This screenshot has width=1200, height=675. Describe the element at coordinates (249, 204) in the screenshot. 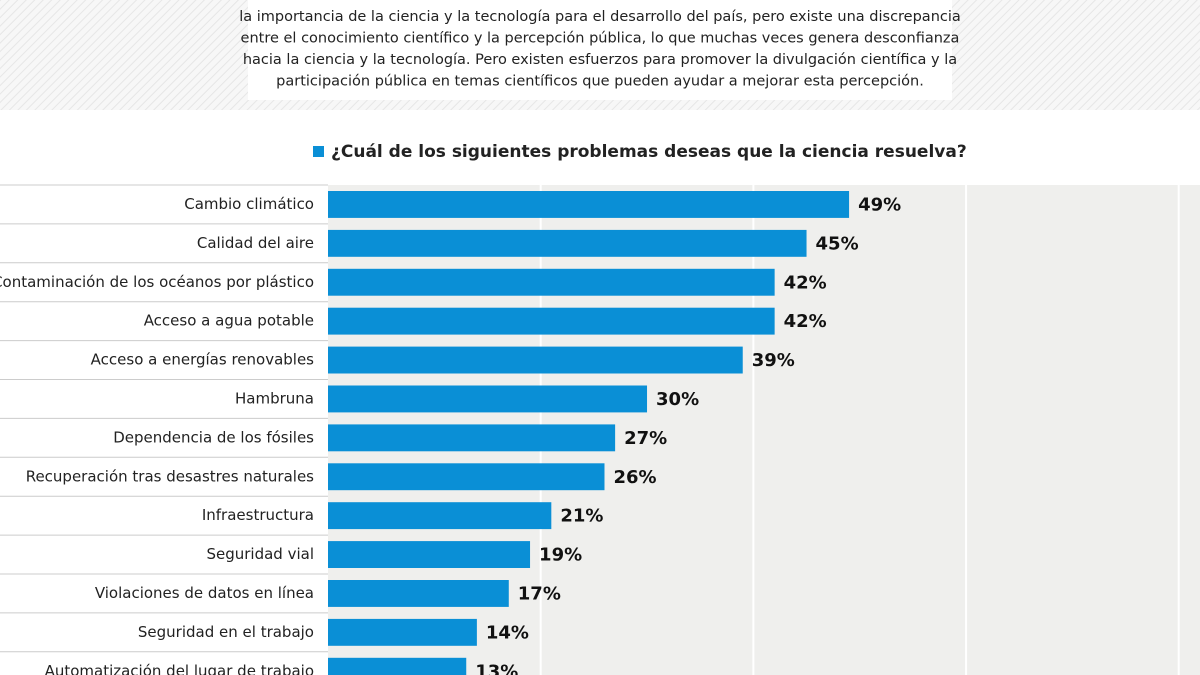

I see `category-label: Cambio climático` at that location.